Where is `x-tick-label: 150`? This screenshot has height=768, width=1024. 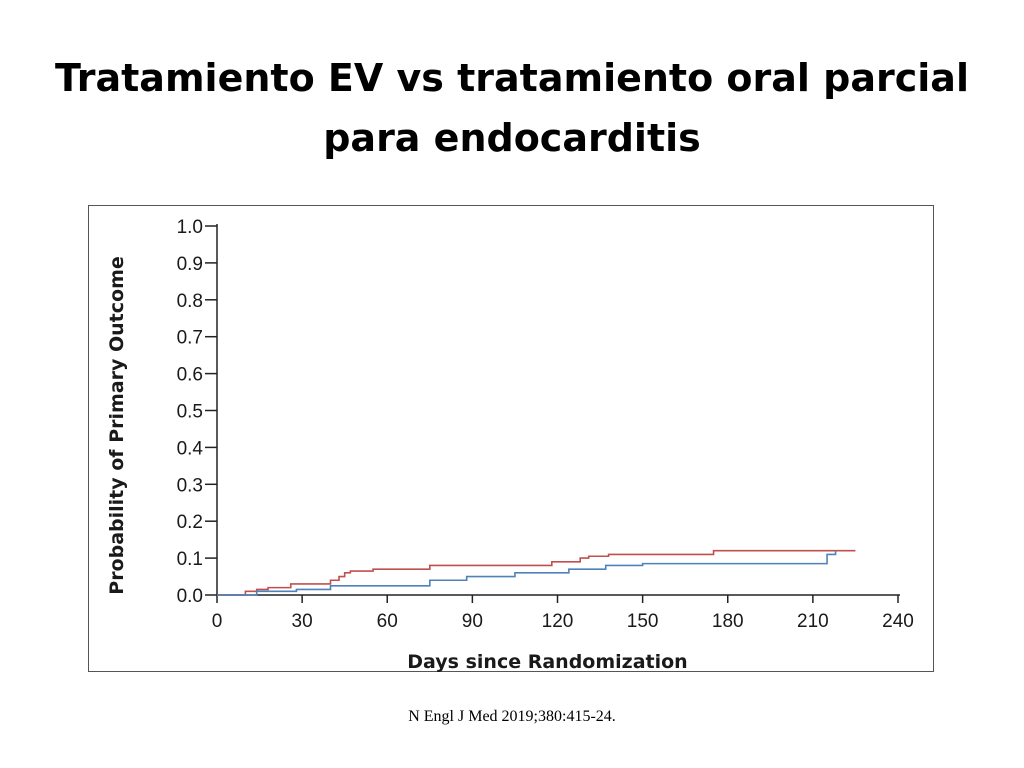
x-tick-label: 150 is located at coordinates (643, 621).